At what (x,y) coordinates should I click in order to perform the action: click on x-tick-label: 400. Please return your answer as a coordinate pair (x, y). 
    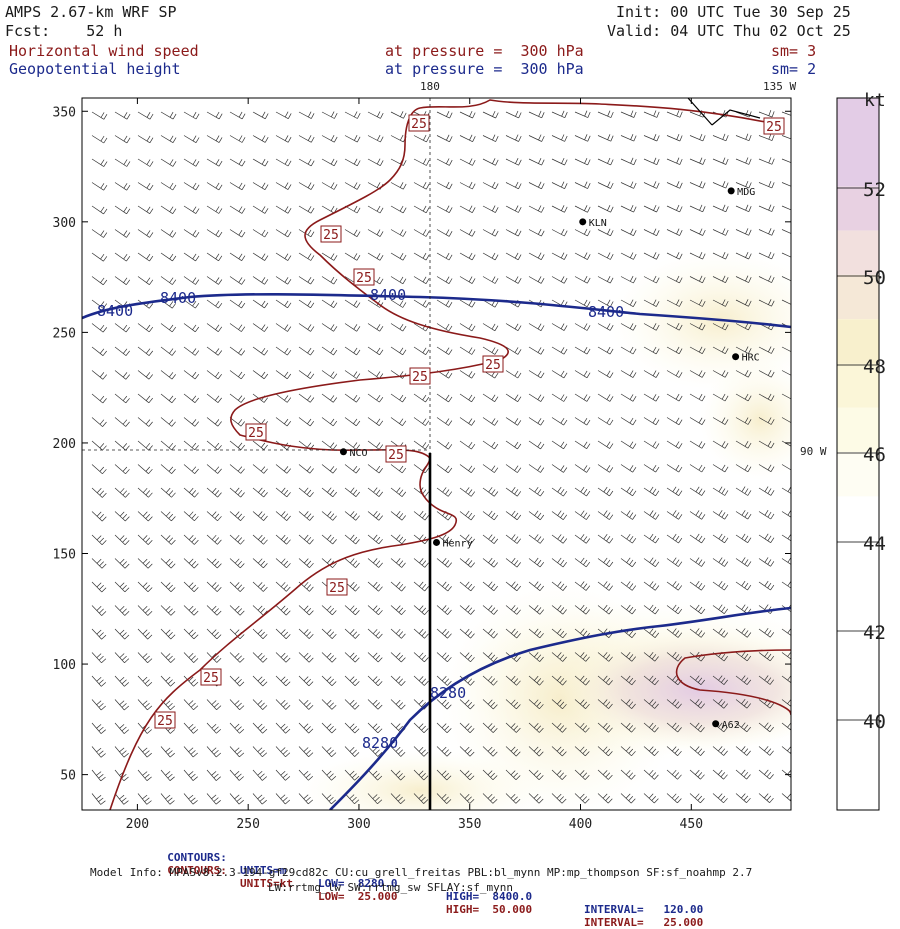
    Looking at the image, I should click on (580, 824).